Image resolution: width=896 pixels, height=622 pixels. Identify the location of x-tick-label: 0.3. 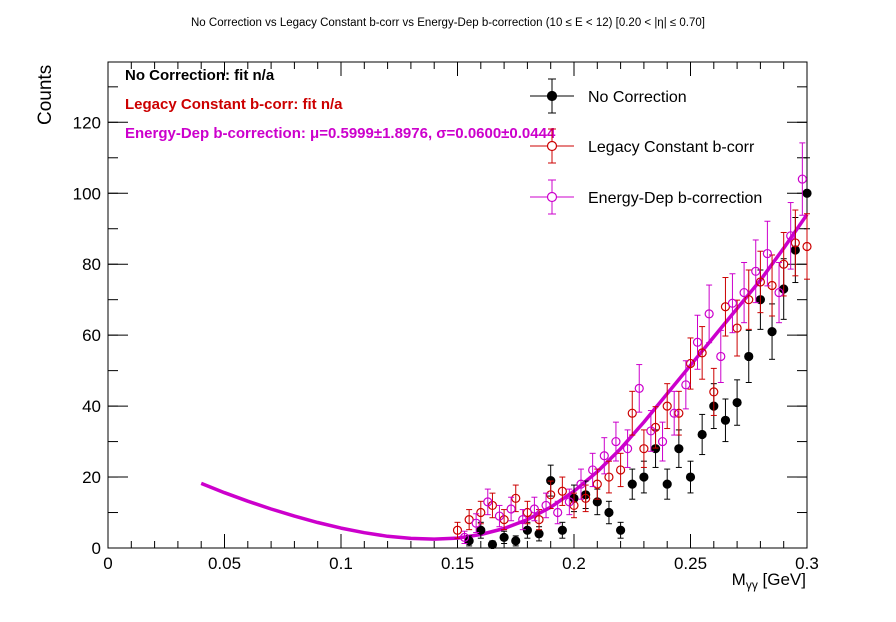
(807, 563).